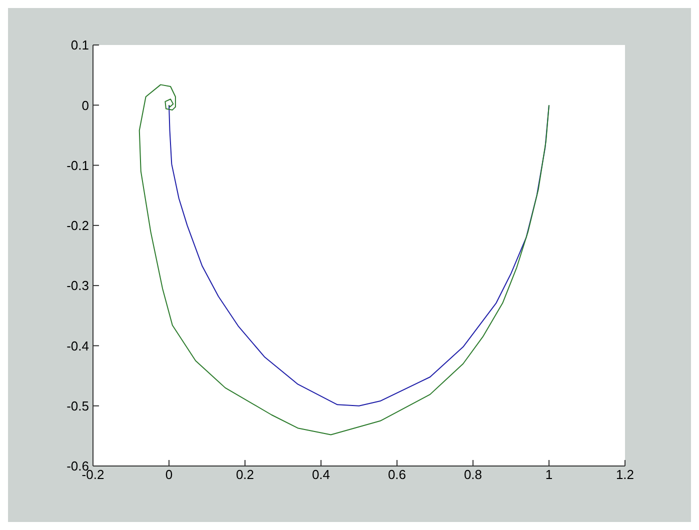 This screenshot has height=530, width=699. What do you see at coordinates (549, 474) in the screenshot?
I see `x-tick-label: 1` at bounding box center [549, 474].